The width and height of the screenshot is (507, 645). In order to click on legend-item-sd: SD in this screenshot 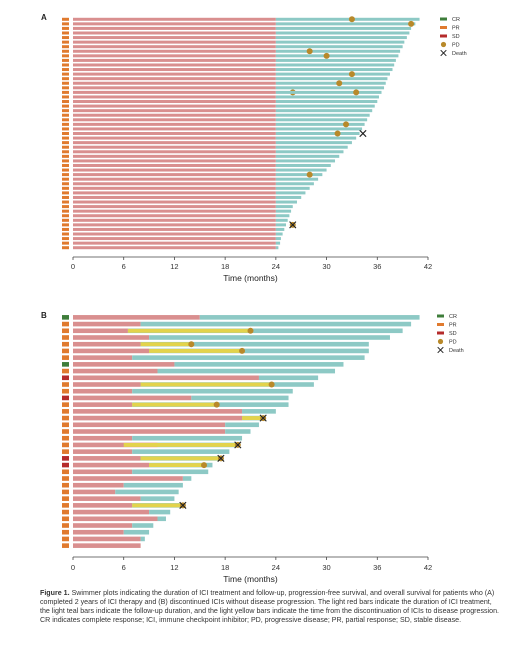, I will do `click(450, 37)`.